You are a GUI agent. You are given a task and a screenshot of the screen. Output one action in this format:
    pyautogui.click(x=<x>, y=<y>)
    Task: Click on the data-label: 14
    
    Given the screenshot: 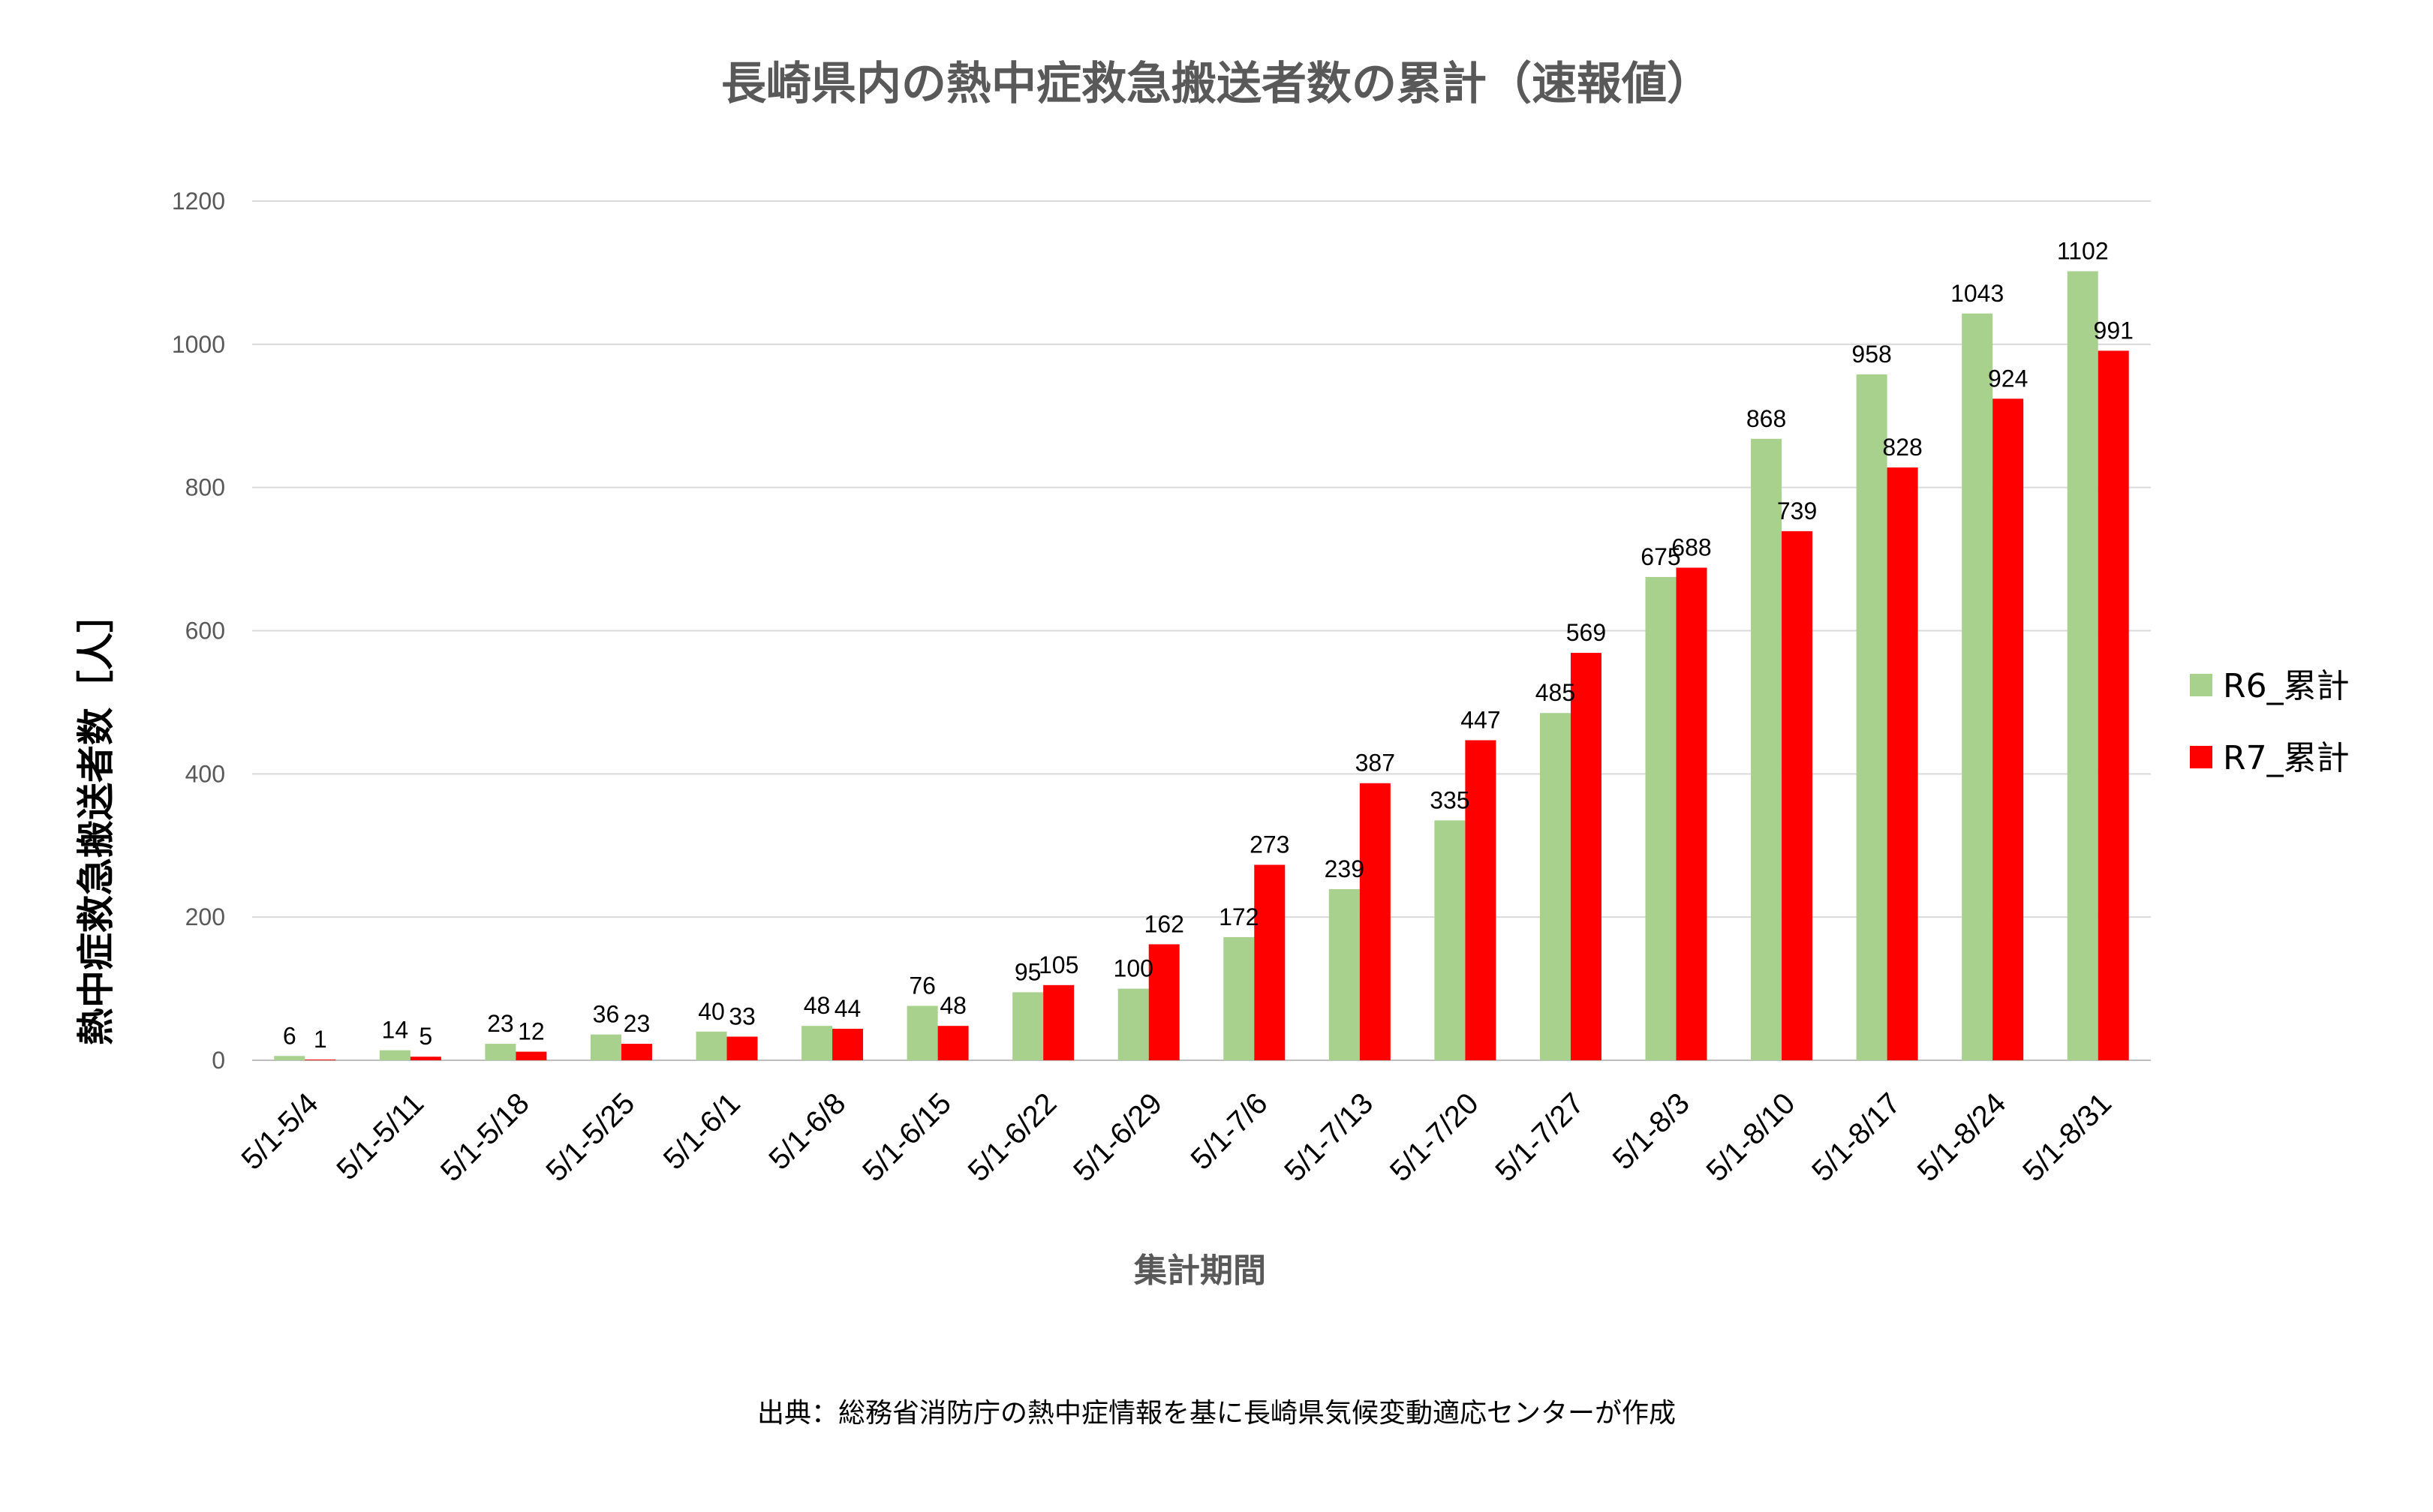 What is the action you would take?
    pyautogui.click(x=396, y=1030)
    